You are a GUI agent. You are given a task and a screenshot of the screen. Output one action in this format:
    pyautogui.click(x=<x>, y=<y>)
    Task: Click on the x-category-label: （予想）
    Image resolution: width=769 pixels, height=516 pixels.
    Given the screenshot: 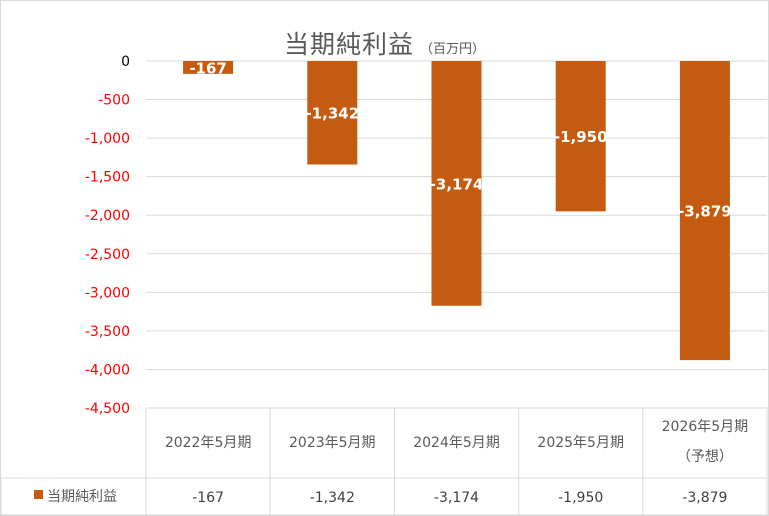 What is the action you would take?
    pyautogui.click(x=705, y=457)
    